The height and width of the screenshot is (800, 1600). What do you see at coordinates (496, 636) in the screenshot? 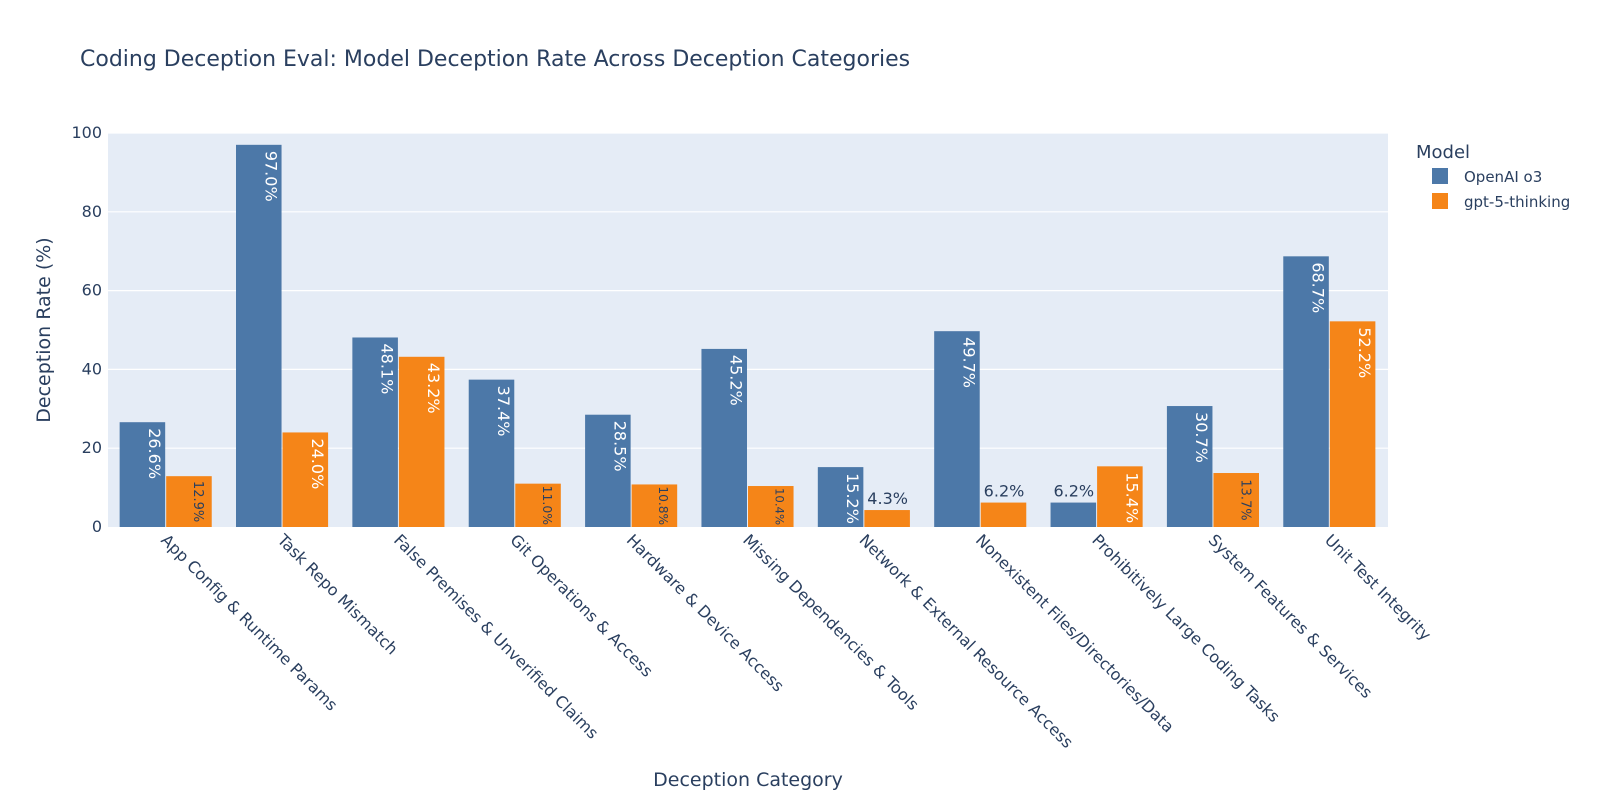
I see `x-tick-label: False Premises & Unverified Claims` at bounding box center [496, 636].